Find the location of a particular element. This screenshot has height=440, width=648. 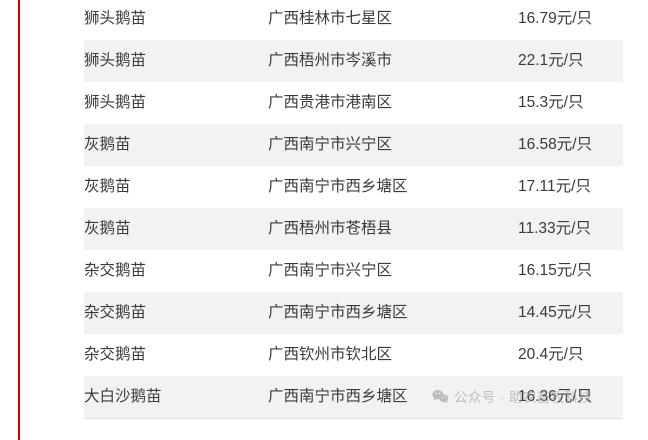

cell-price: 17.11元/只 is located at coordinates (554, 186).